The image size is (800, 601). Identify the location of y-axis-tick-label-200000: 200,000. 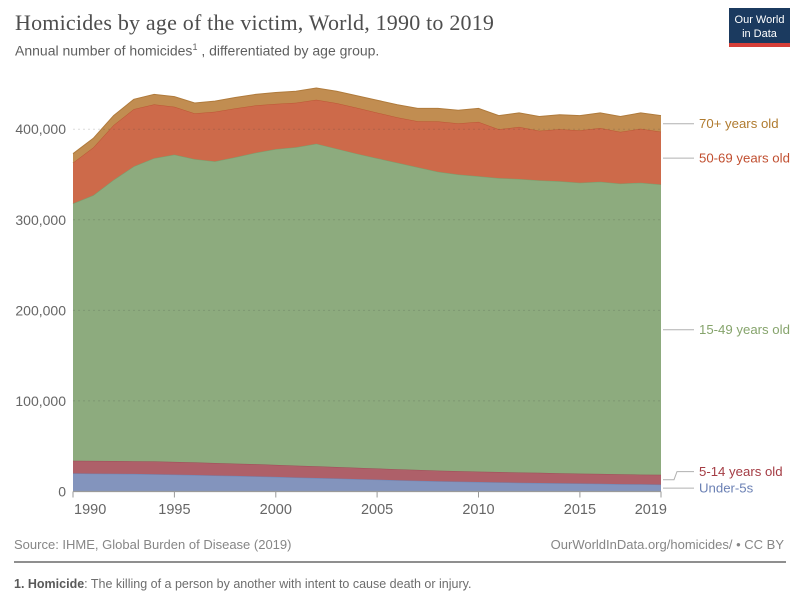
(40, 310).